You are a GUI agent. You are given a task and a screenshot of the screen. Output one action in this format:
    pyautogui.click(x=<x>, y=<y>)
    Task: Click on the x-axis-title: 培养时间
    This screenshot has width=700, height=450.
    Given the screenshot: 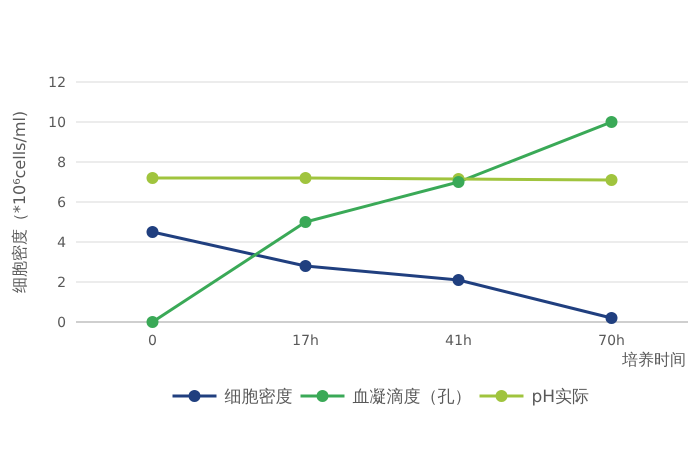 What is the action you would take?
    pyautogui.click(x=653, y=359)
    